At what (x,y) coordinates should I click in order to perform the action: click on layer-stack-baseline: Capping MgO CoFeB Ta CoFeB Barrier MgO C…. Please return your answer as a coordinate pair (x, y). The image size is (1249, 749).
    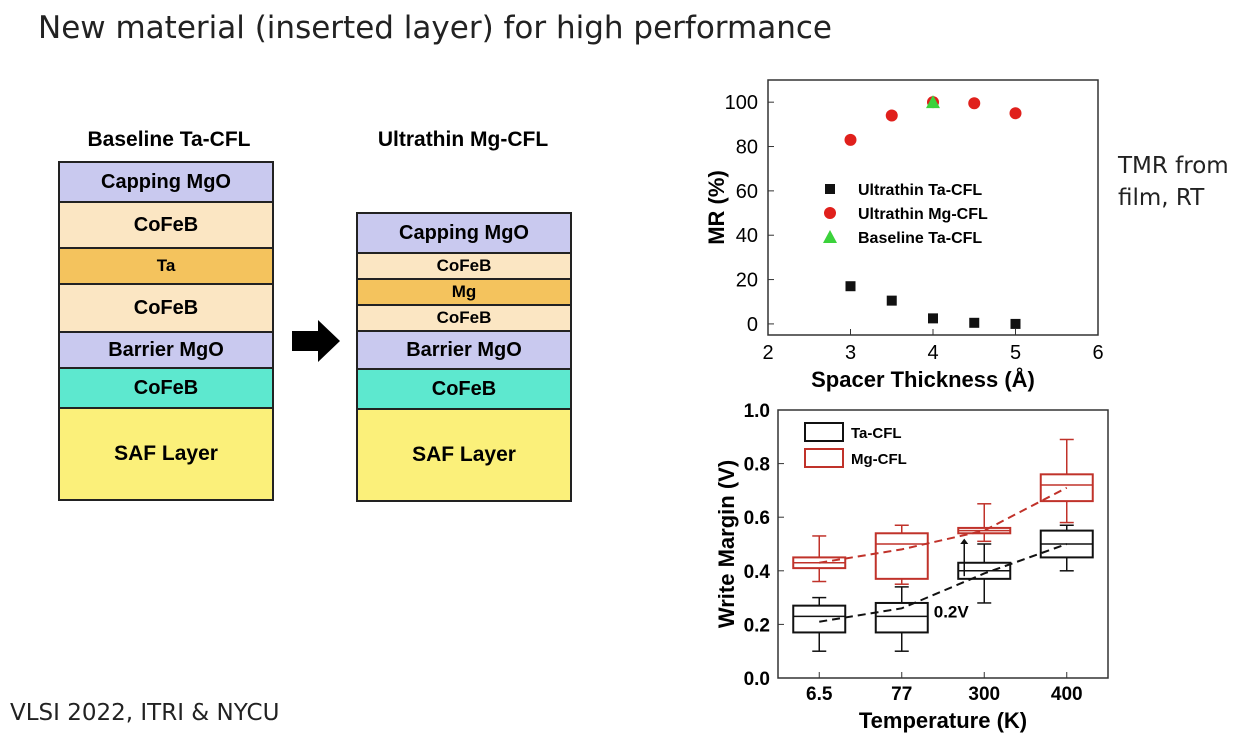
    Looking at the image, I should click on (166, 331).